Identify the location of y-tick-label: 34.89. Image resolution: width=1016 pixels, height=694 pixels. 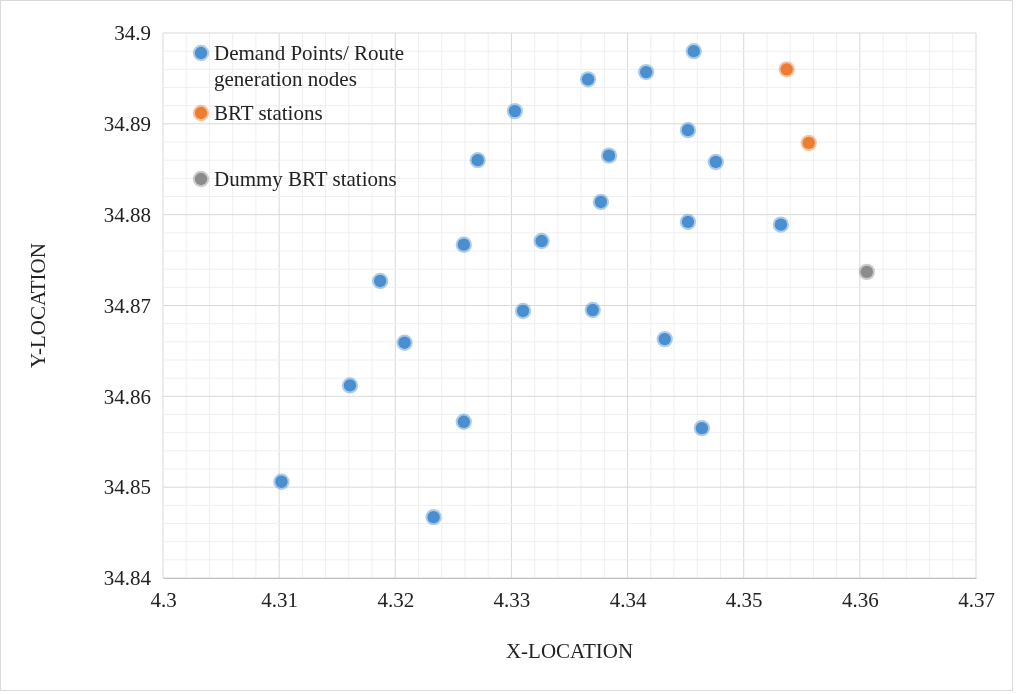
(127, 124).